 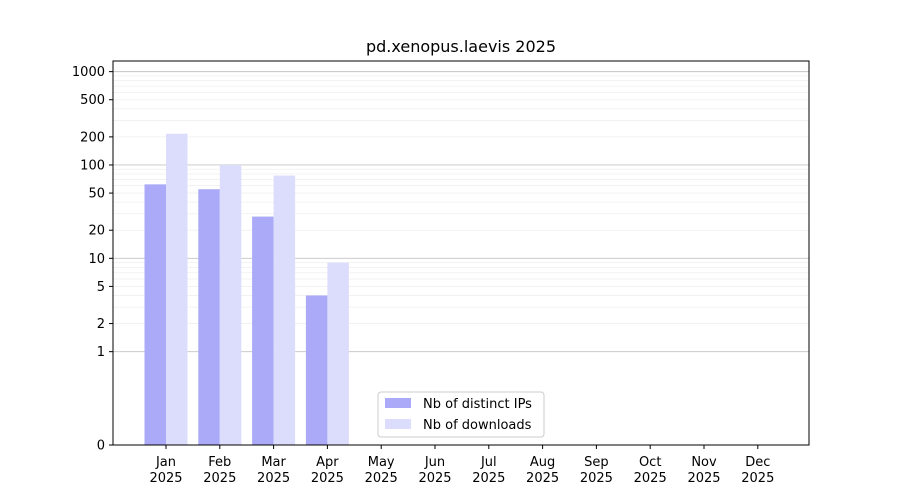 What do you see at coordinates (488, 462) in the screenshot?
I see `x-tick-month: Jul` at bounding box center [488, 462].